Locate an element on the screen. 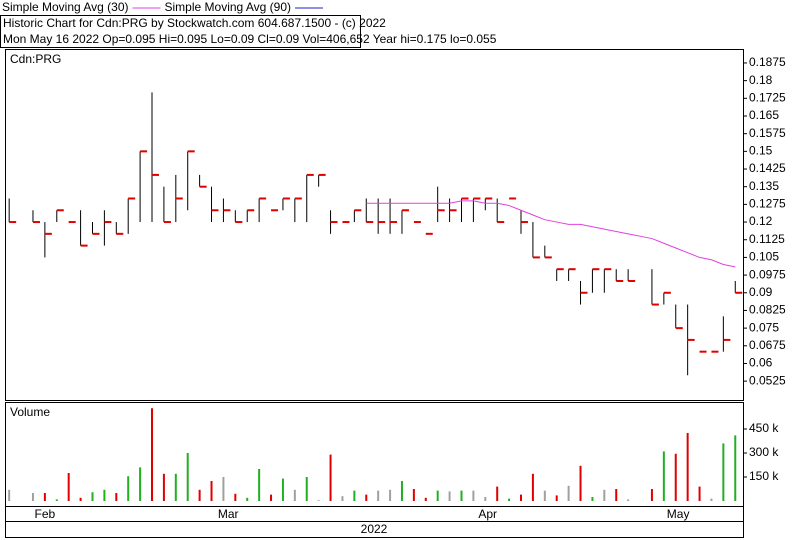 This screenshot has width=800, height=540. x-tick-label: Apr is located at coordinates (487, 514).